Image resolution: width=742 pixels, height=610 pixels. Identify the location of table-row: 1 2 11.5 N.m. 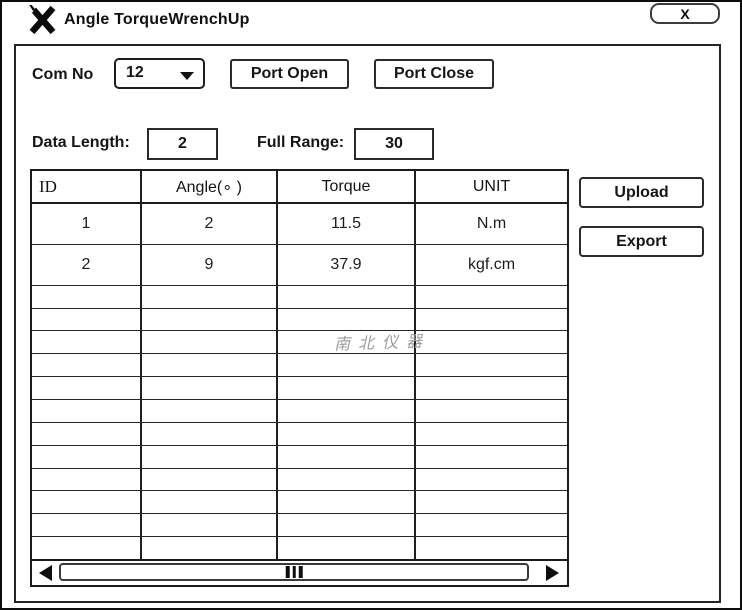
(299, 224).